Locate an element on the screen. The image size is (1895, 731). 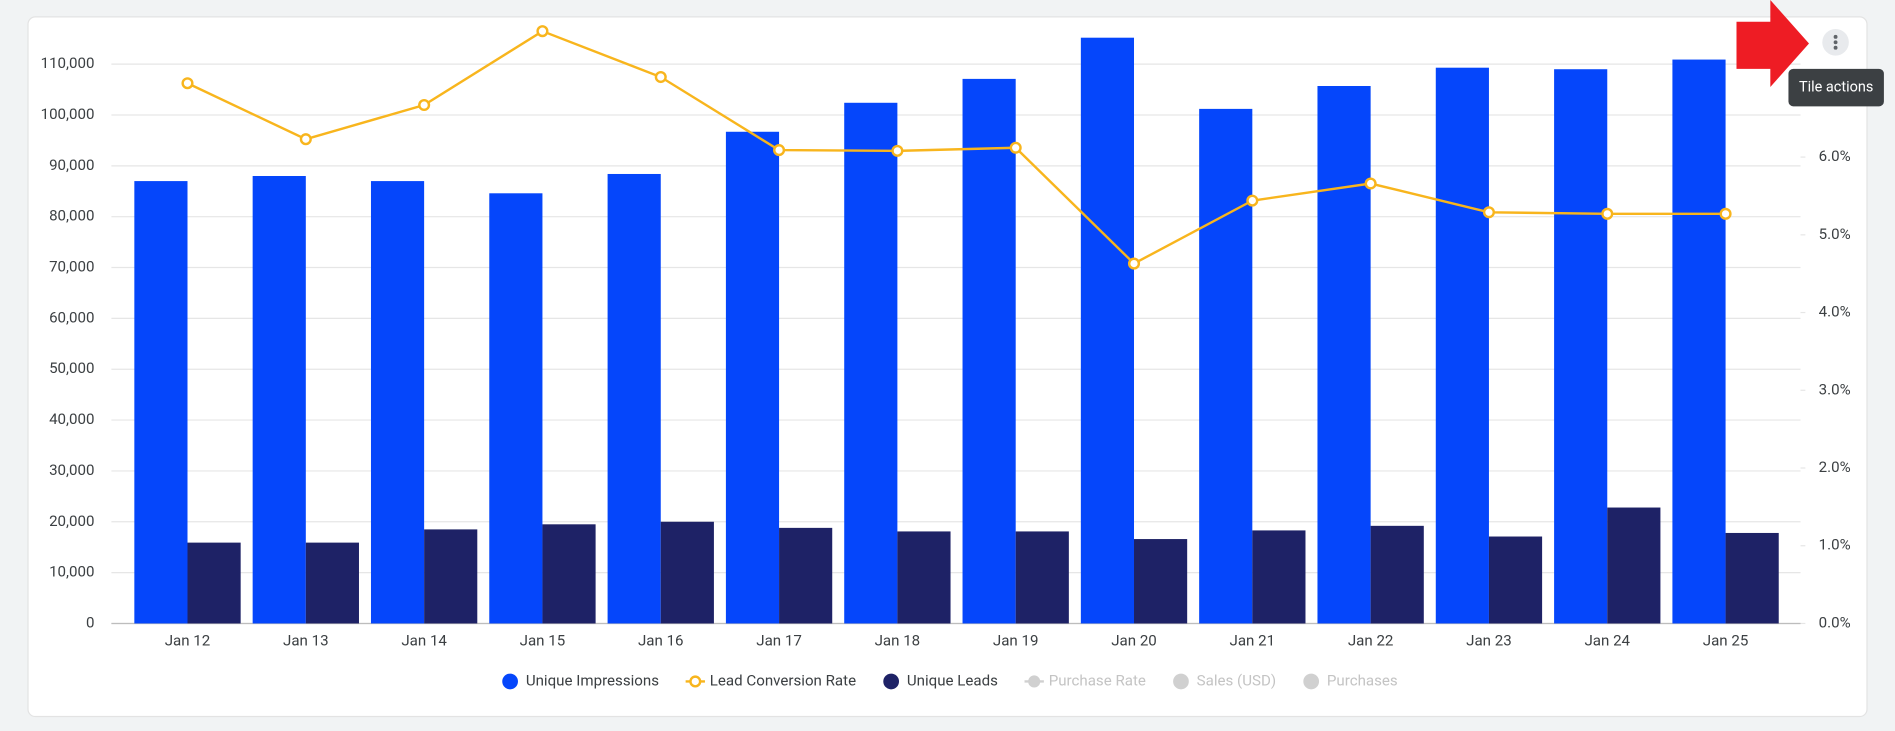
y2-tick-label: 3.0% is located at coordinates (1835, 389).